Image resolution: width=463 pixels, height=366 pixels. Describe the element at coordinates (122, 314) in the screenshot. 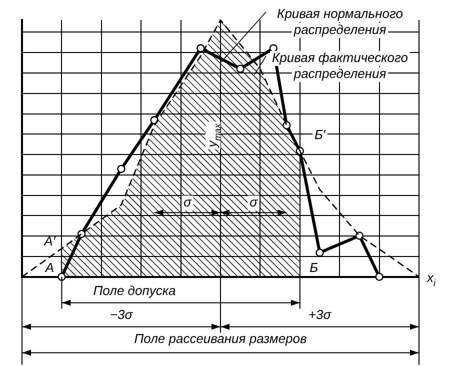

I see `text: −3σ` at that location.